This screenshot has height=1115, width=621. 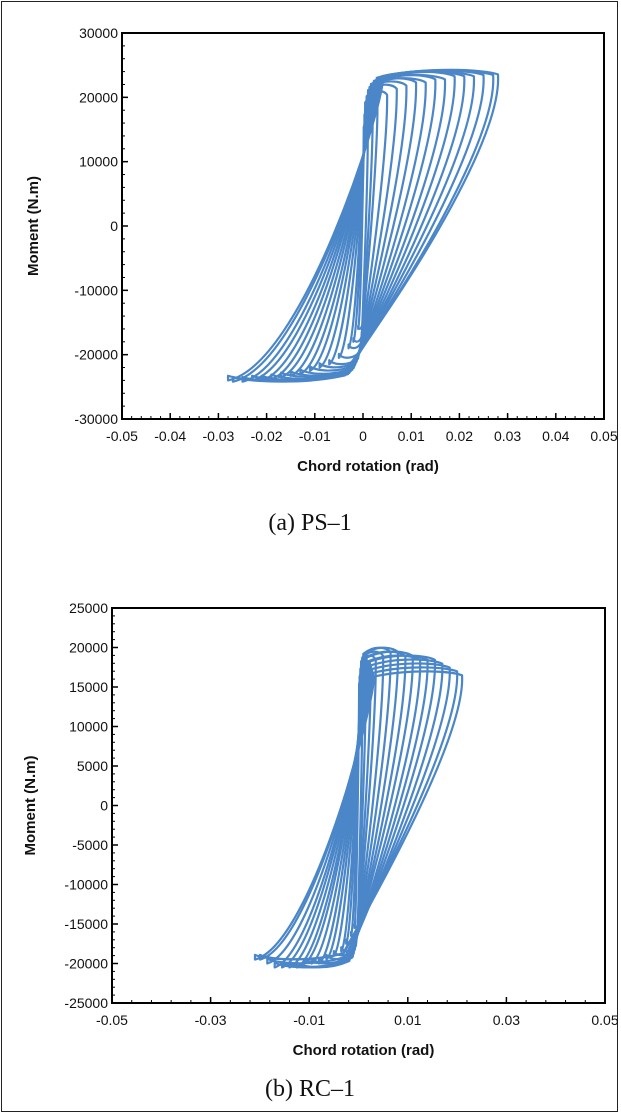 What do you see at coordinates (555, 436) in the screenshot?
I see `x-tick-label: 0.04` at bounding box center [555, 436].